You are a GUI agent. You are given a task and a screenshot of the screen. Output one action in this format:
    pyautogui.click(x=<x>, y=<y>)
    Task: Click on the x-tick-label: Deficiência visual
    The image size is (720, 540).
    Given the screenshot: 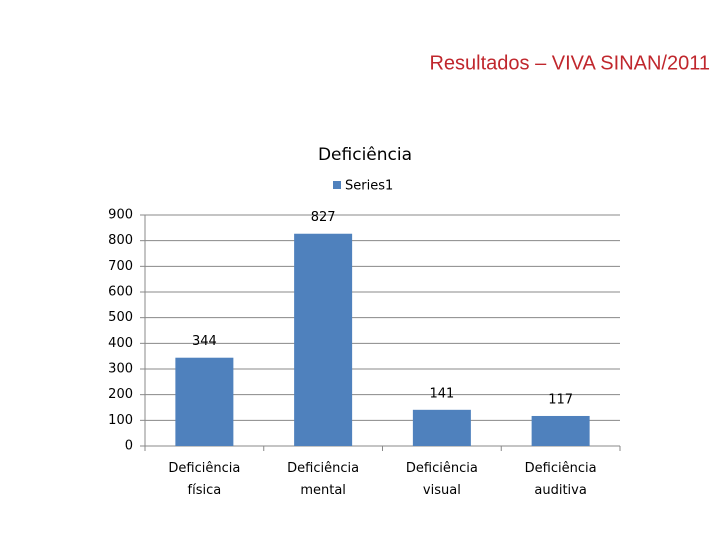 What is the action you would take?
    pyautogui.click(x=442, y=479)
    